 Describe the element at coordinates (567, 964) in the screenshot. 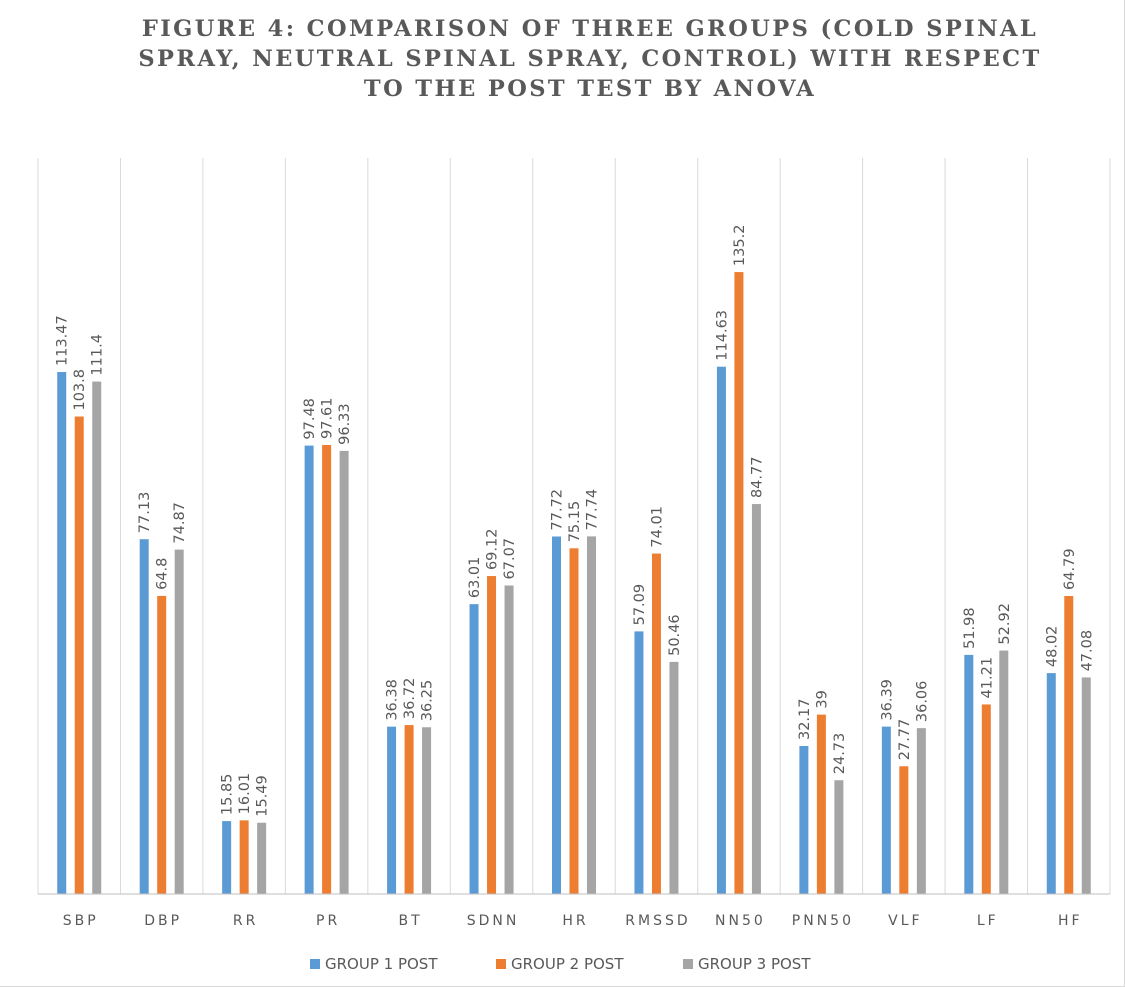

I see `legend-label-series-2: GROUP 2 POST` at that location.